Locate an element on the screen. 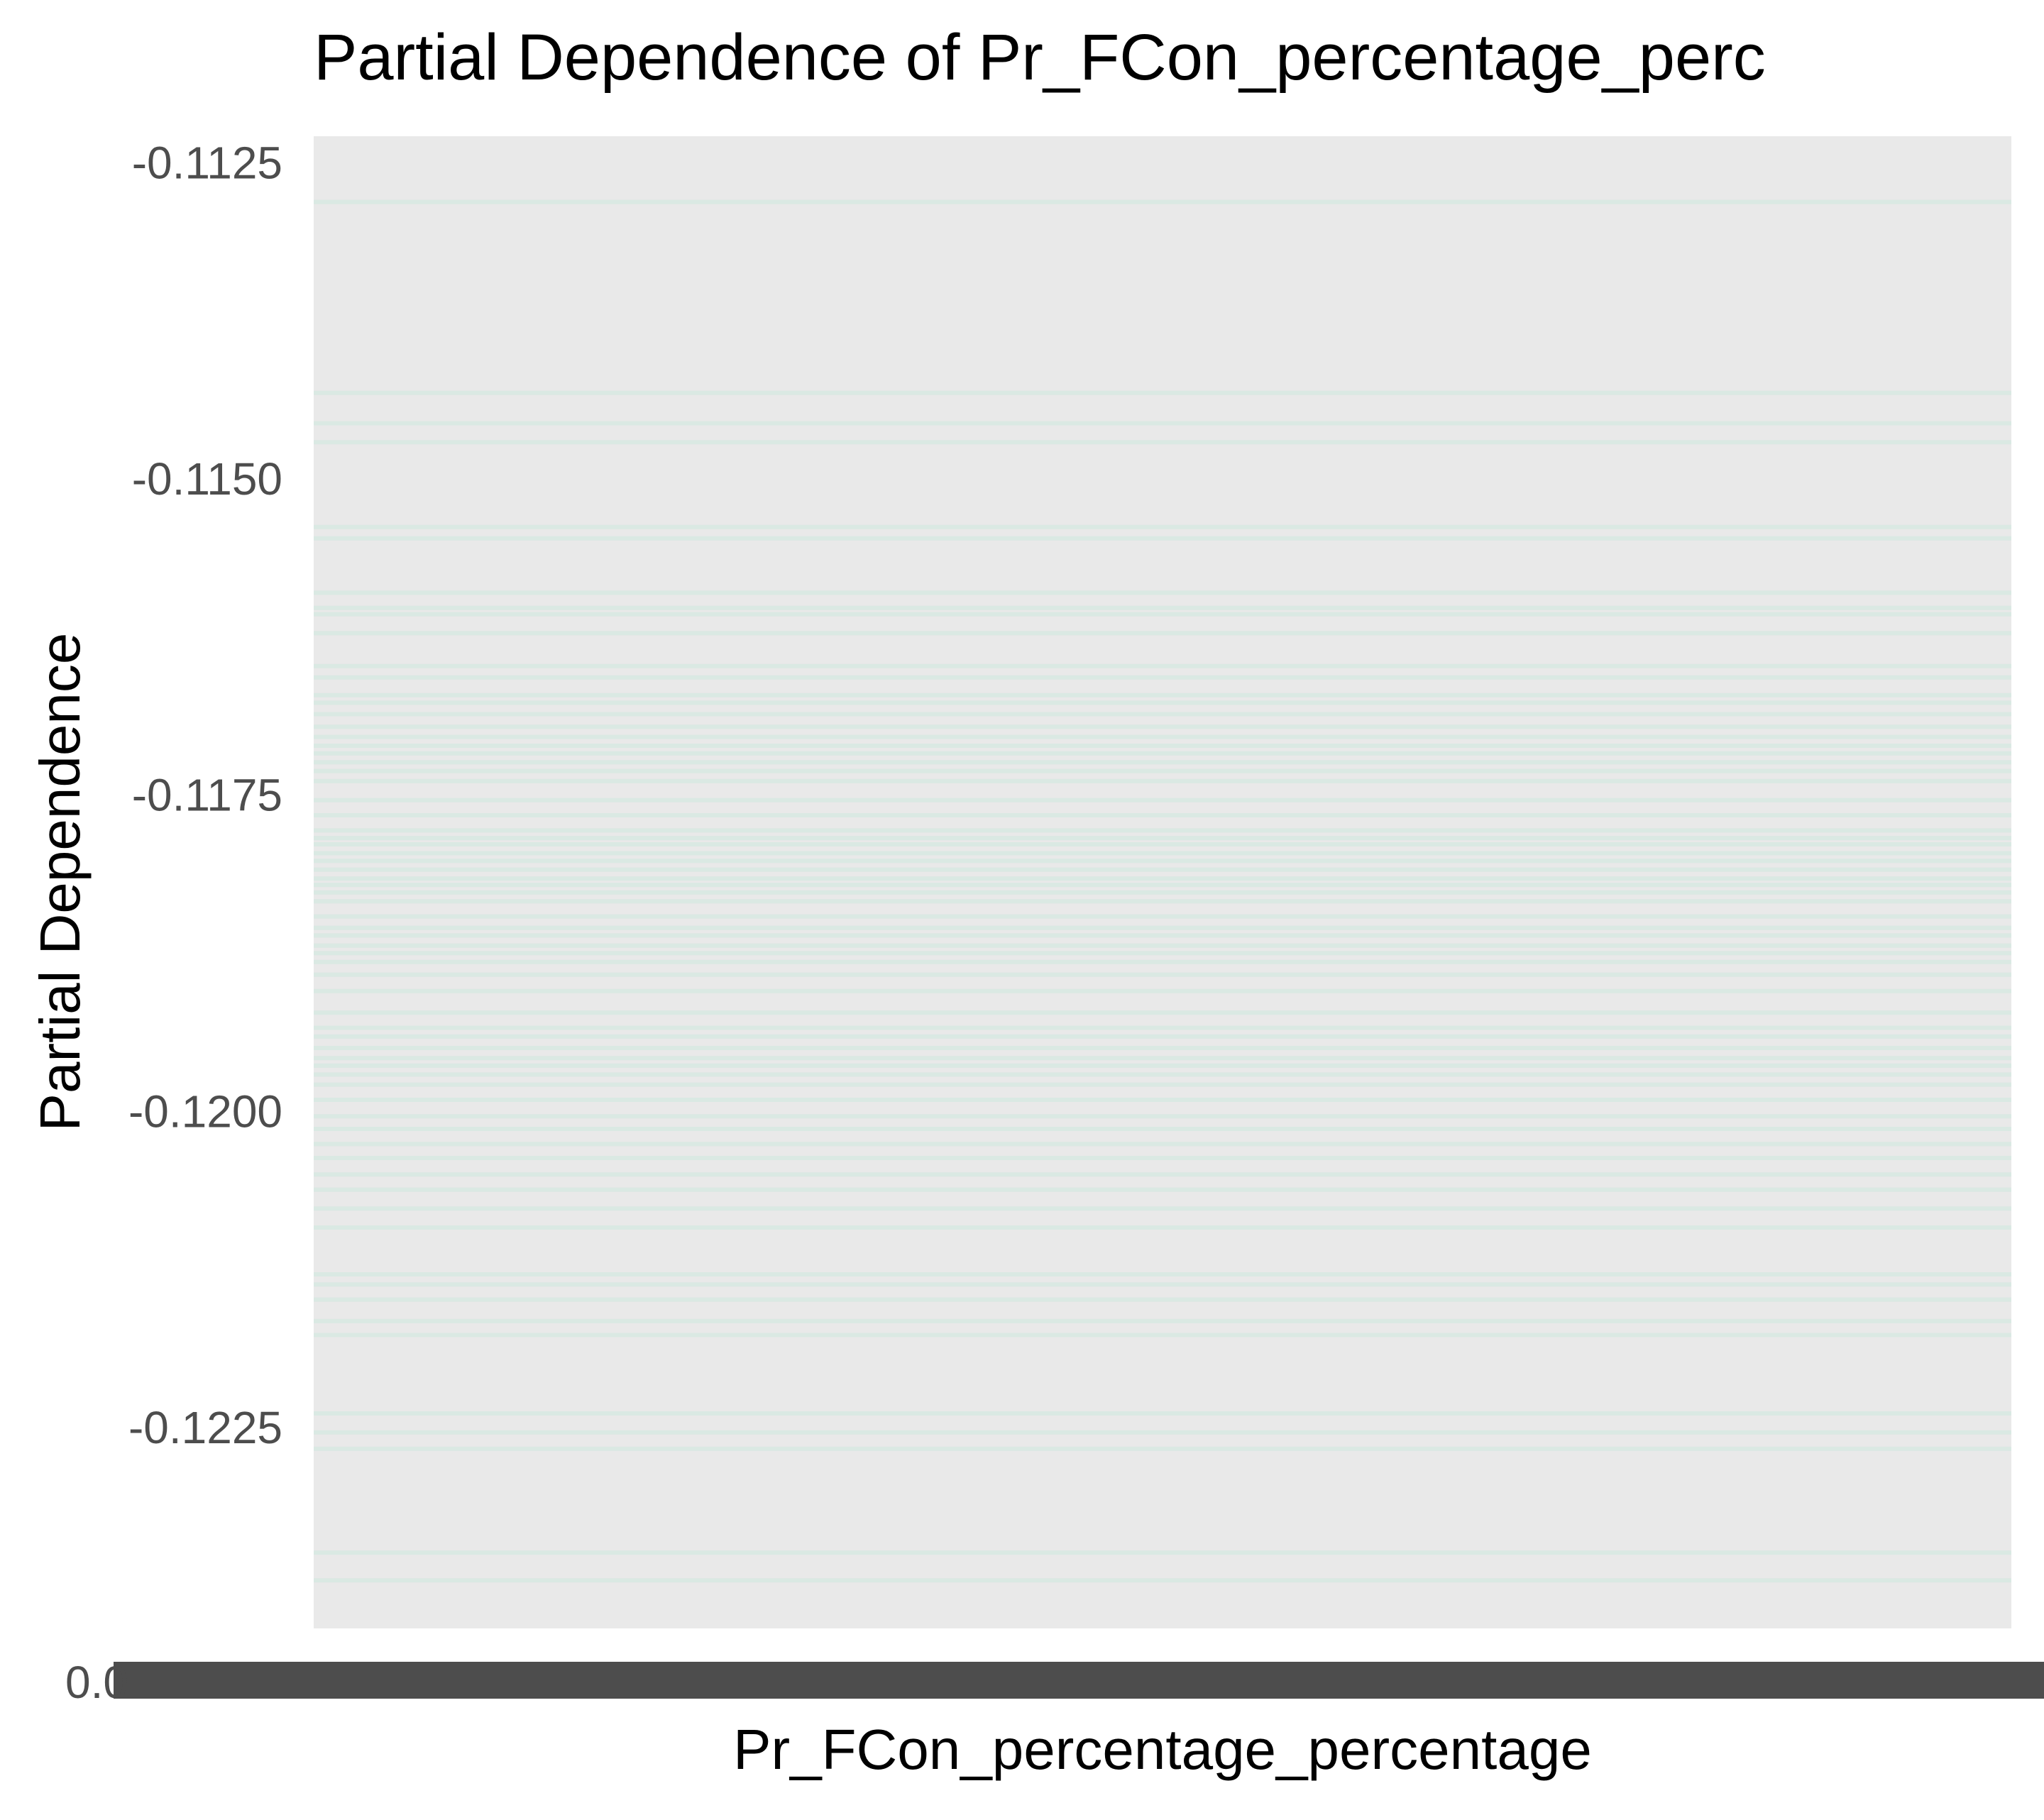 The height and width of the screenshot is (1820, 2044). y-tick-label: -0.1125 is located at coordinates (207, 163).